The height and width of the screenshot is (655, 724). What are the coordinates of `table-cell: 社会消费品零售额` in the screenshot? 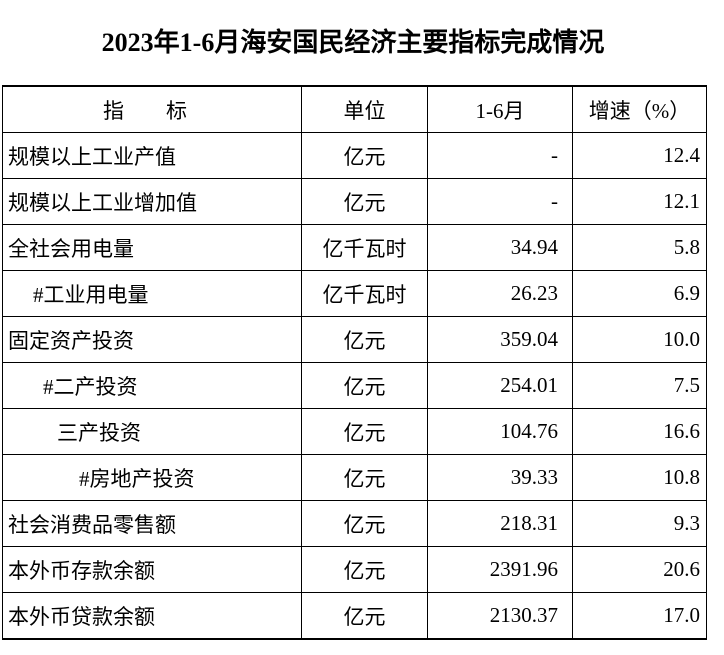 It's located at (152, 523).